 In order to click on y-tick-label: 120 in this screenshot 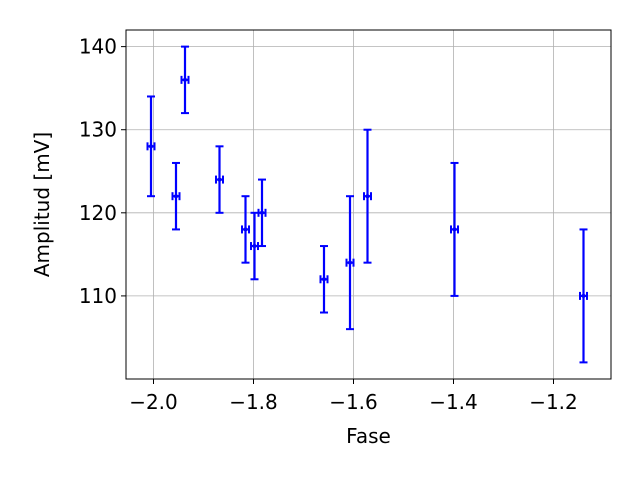, I will do `click(98, 213)`.